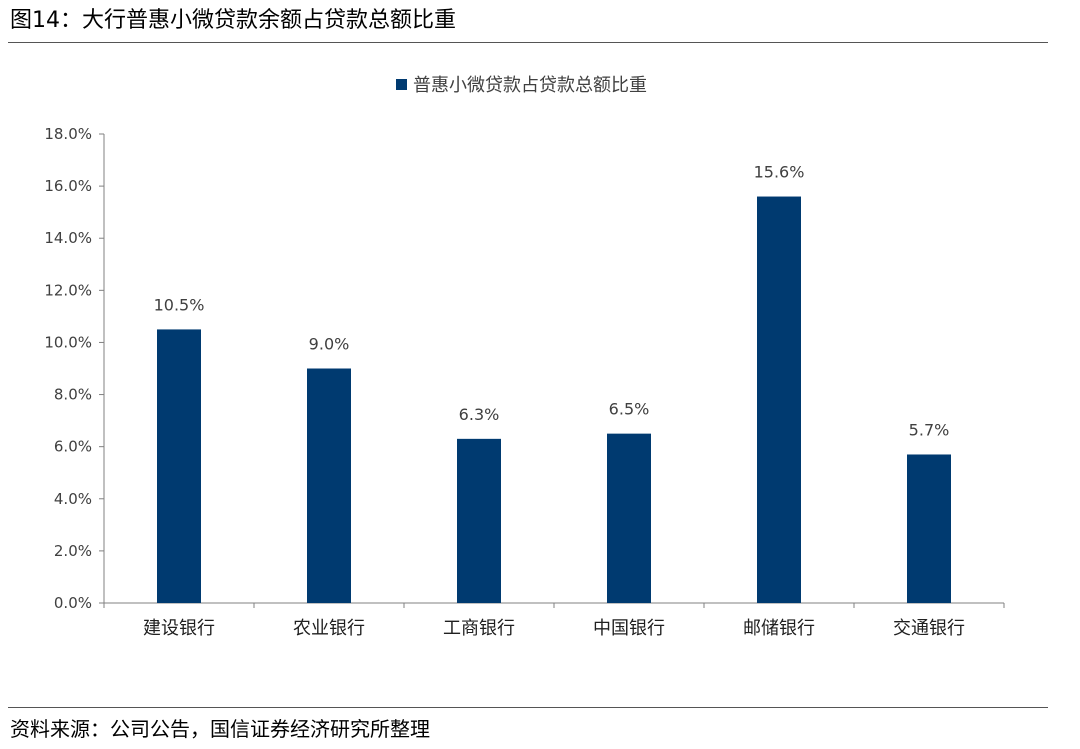 This screenshot has height=749, width=1080. Describe the element at coordinates (629, 628) in the screenshot. I see `x-tick-label: 中国银行` at that location.